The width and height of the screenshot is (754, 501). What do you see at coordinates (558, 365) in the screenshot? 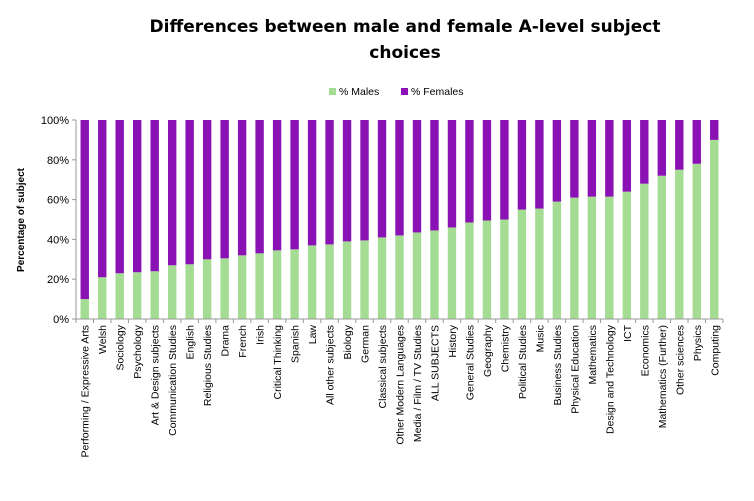
I see `x-tick-label: Business Studies` at bounding box center [558, 365].